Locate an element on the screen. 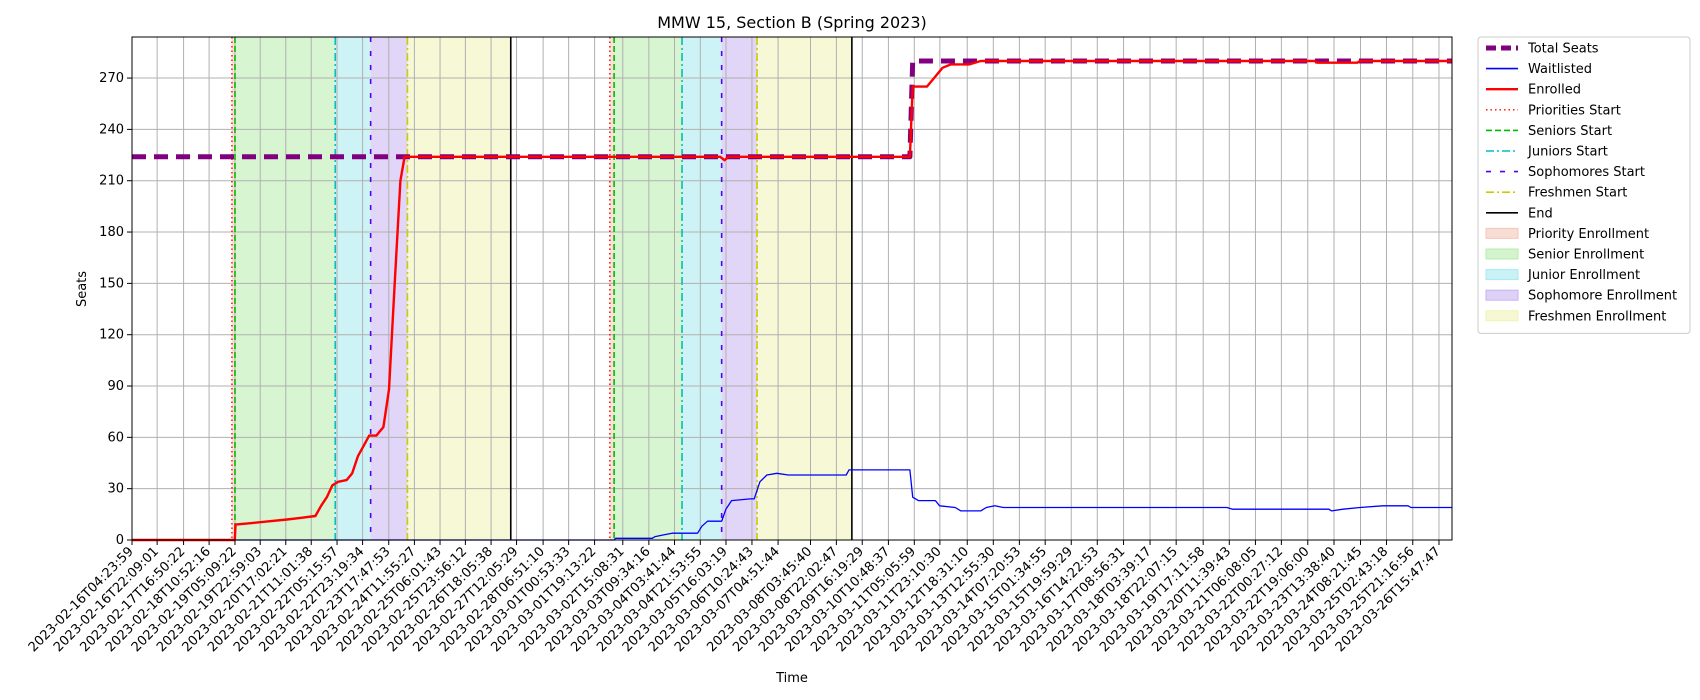 This screenshot has width=1700, height=700. legend-item-se: Senior Enrollment is located at coordinates (1564, 255).